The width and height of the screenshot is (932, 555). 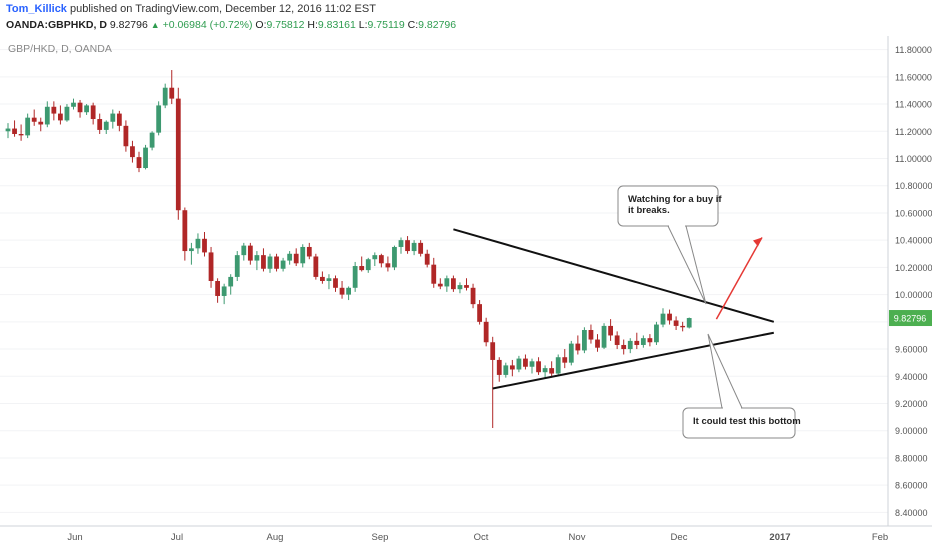 What do you see at coordinates (614, 275) in the screenshot?
I see `resistance-trendline` at bounding box center [614, 275].